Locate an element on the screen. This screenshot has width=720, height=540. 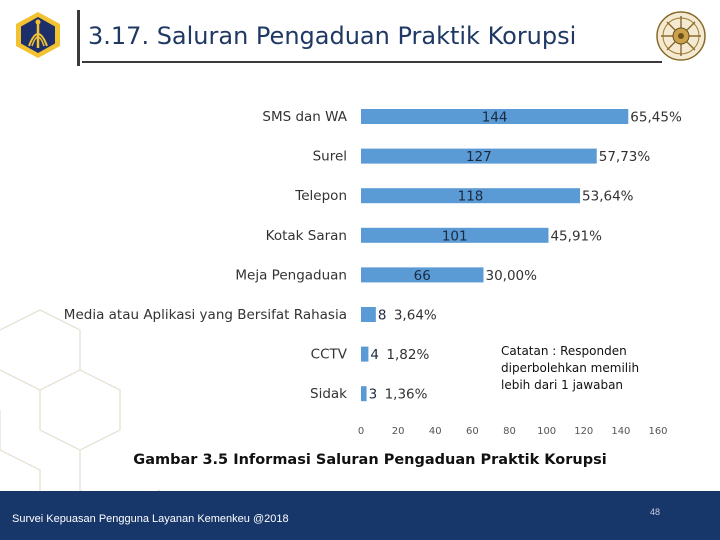
university-emblem-icon is located at coordinates (681, 36).